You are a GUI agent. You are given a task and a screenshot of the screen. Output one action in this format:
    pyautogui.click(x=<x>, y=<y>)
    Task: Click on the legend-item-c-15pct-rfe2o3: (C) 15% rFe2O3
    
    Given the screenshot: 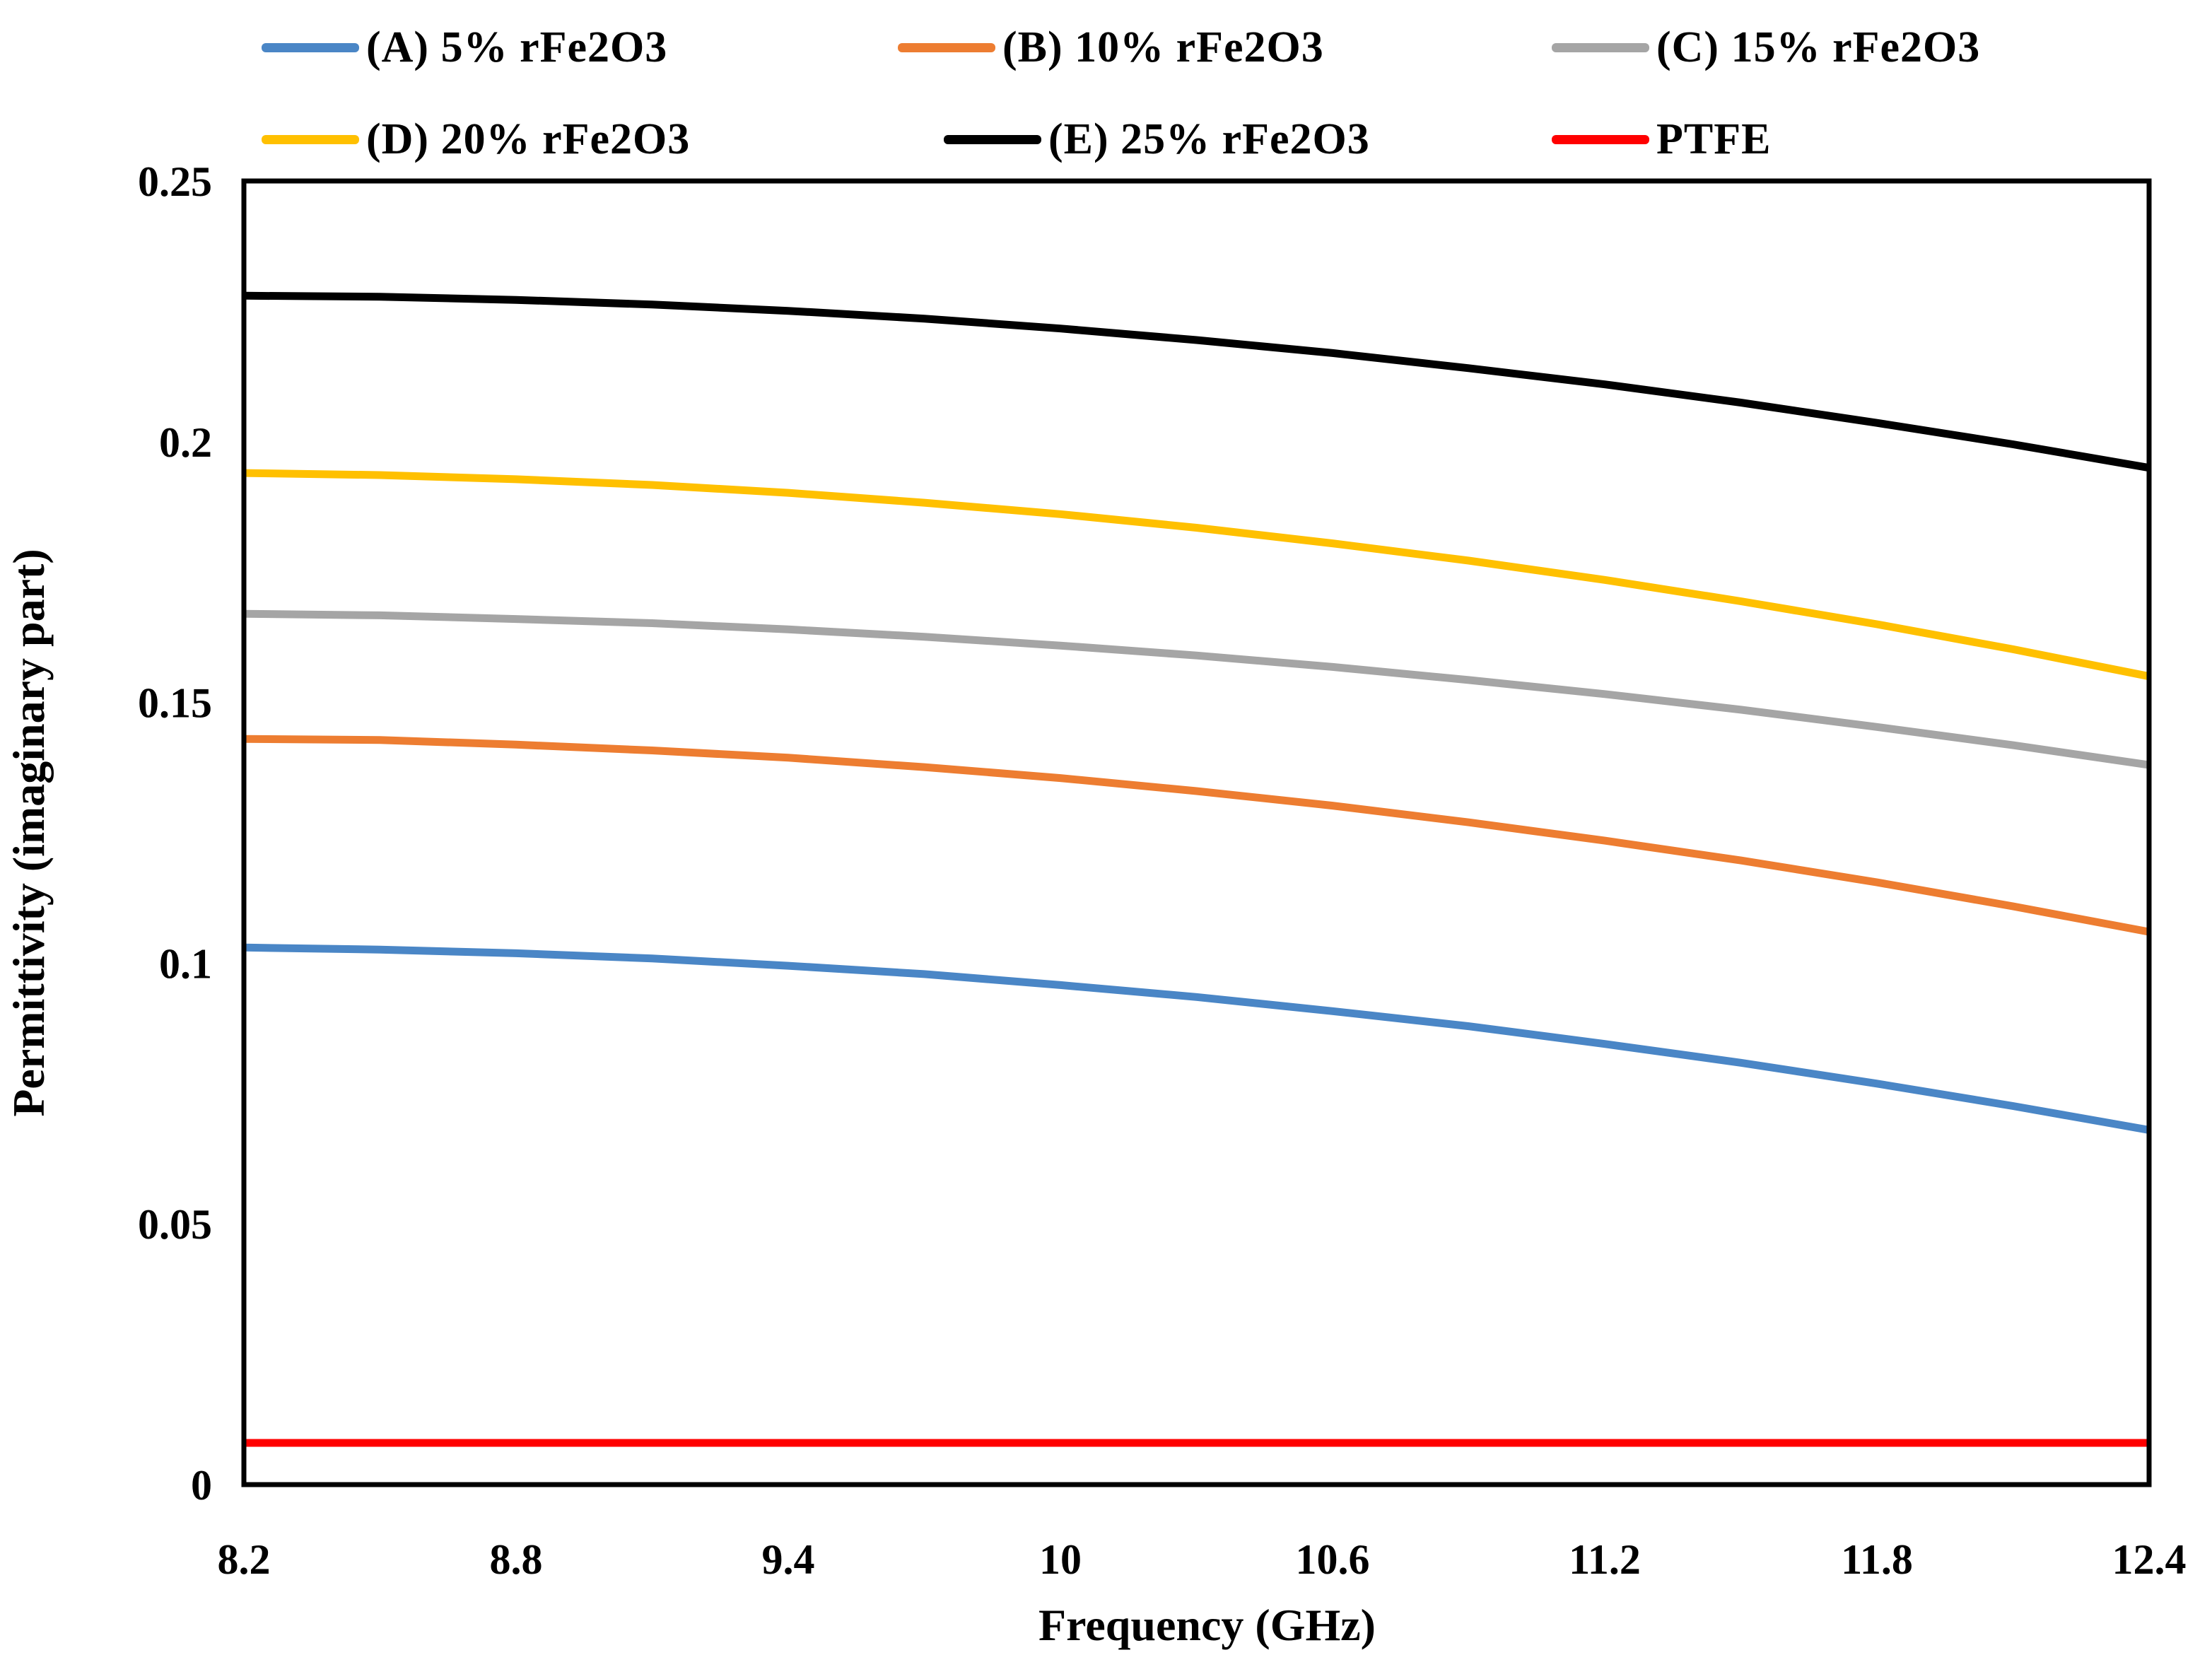 What is the action you would take?
    pyautogui.click(x=1766, y=47)
    